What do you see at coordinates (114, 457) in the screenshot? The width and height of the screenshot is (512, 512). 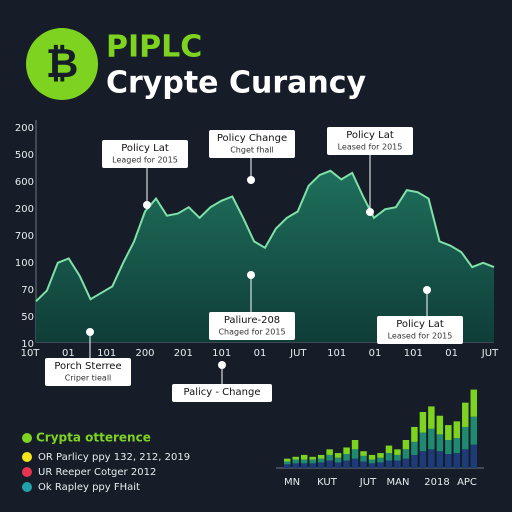 I see `legend-label: OR Parlicy ppy 132, 212, 2019` at bounding box center [114, 457].